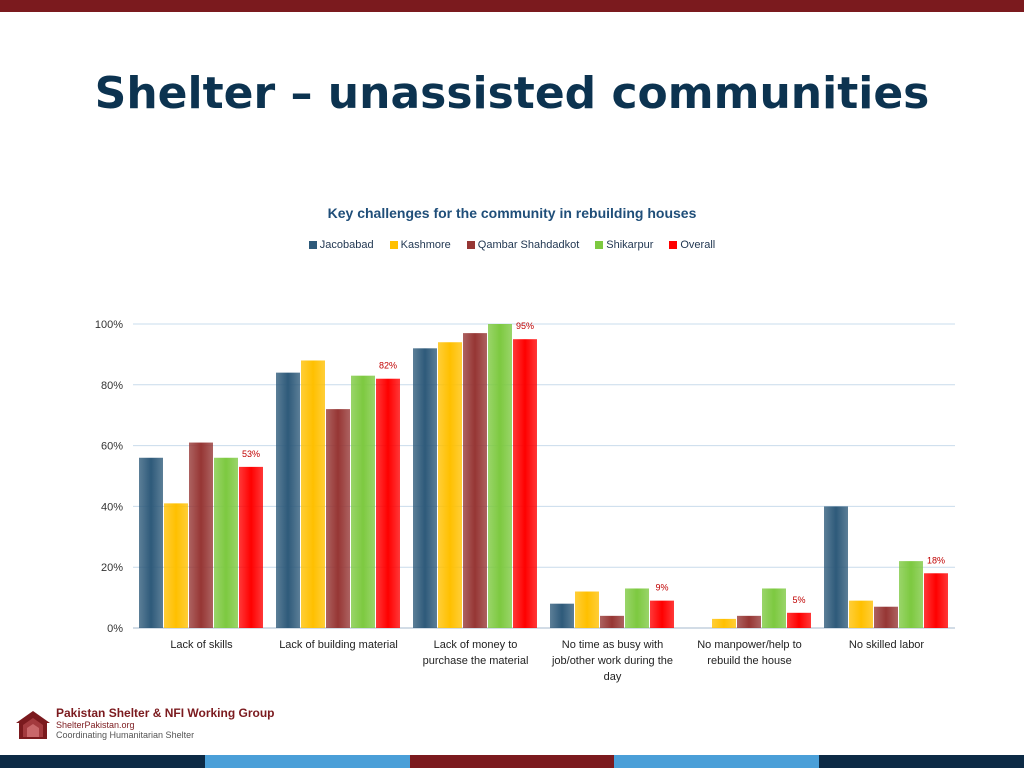  Describe the element at coordinates (528, 245) in the screenshot. I see `legend-label: Qambar Shahdadkot` at that location.